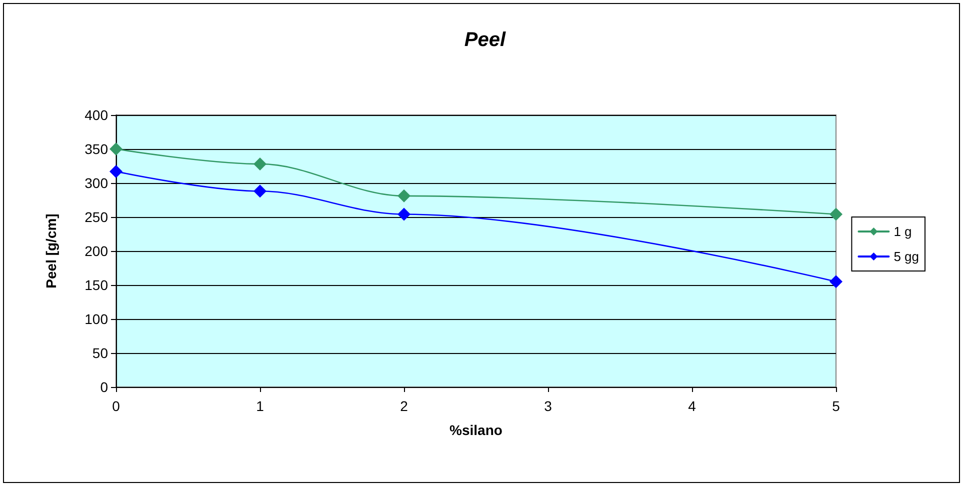 The height and width of the screenshot is (488, 965). I want to click on legend-label: 5 gg, so click(907, 256).